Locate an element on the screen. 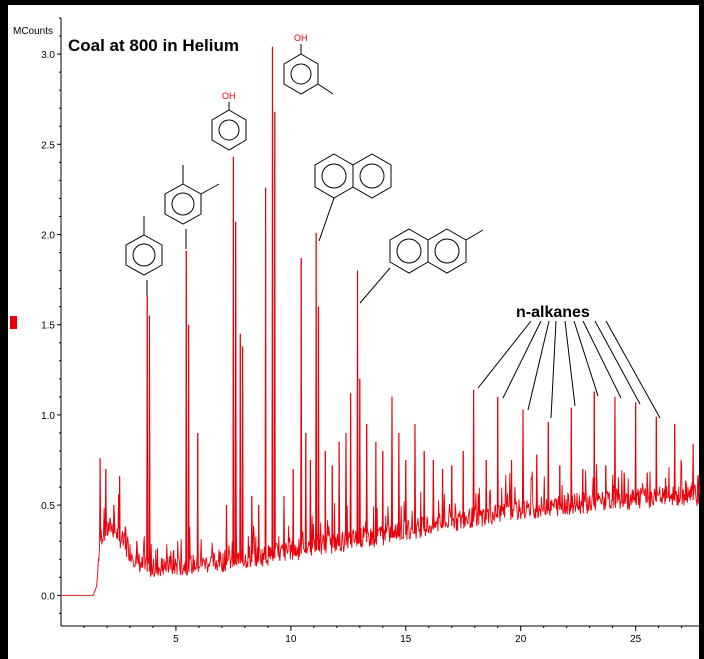 The width and height of the screenshot is (704, 659). n-alkanes-leader-lines is located at coordinates (569, 369).